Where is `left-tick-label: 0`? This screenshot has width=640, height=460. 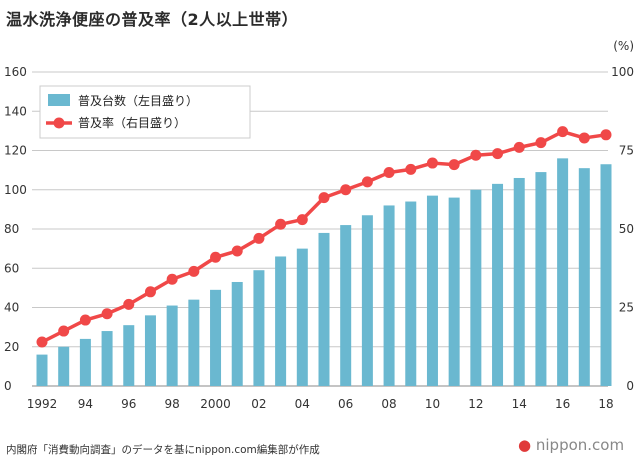 left-tick-label: 0 is located at coordinates (8, 386).